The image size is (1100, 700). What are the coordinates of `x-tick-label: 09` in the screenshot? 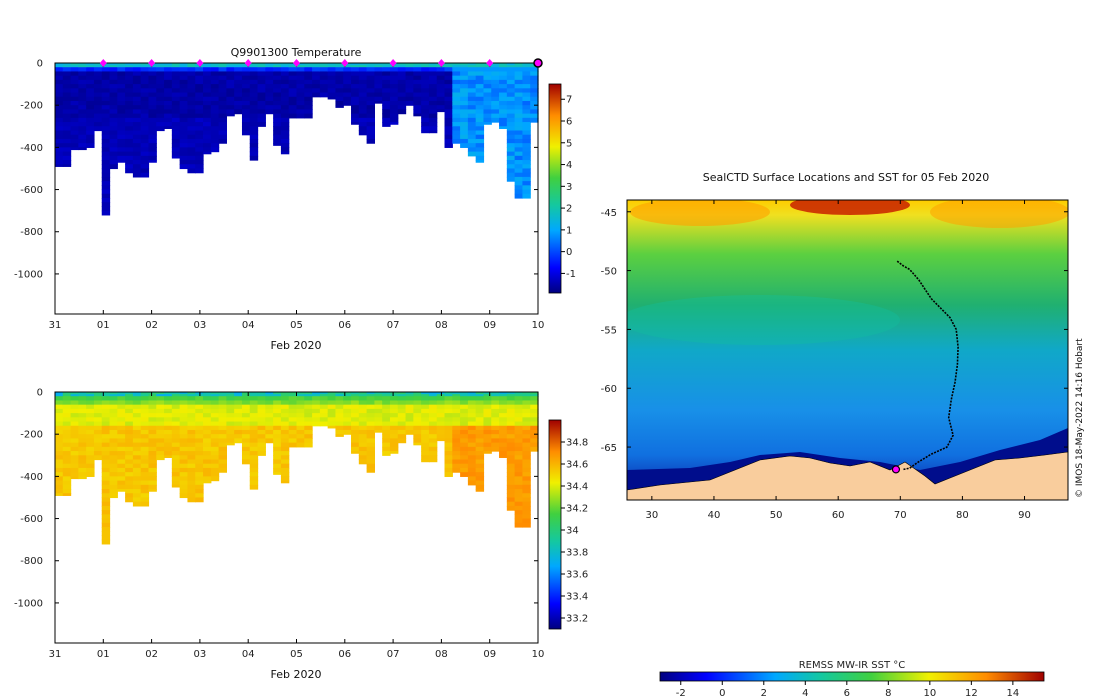 It's located at (489, 325).